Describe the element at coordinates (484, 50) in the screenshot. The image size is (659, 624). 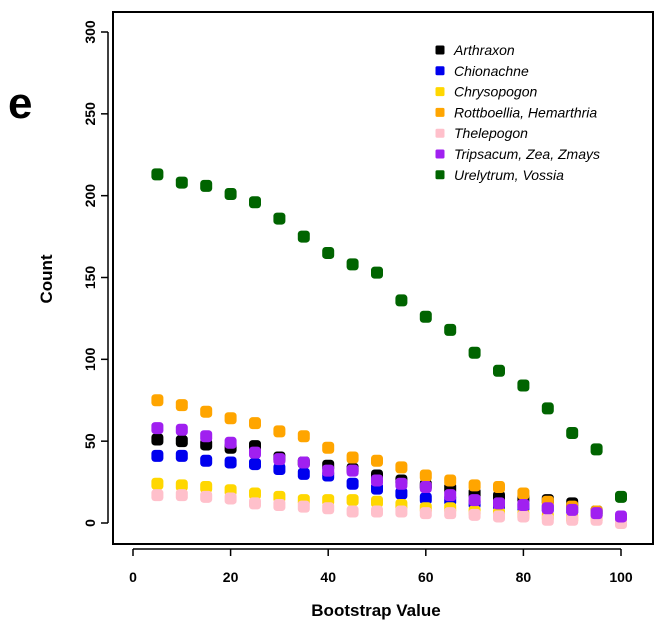
I see `legend-entry: Arthraxon` at that location.